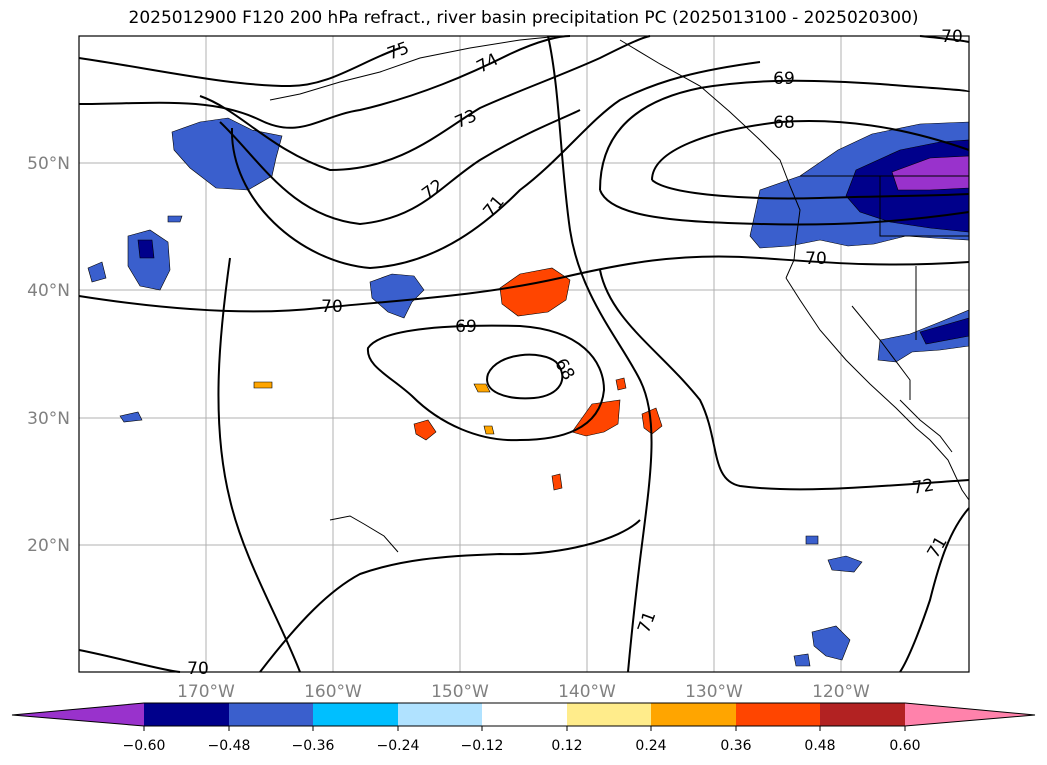 This screenshot has height=765, width=1047. Describe the element at coordinates (313, 746) in the screenshot. I see `colorbar-tick-3: −0.36` at that location.